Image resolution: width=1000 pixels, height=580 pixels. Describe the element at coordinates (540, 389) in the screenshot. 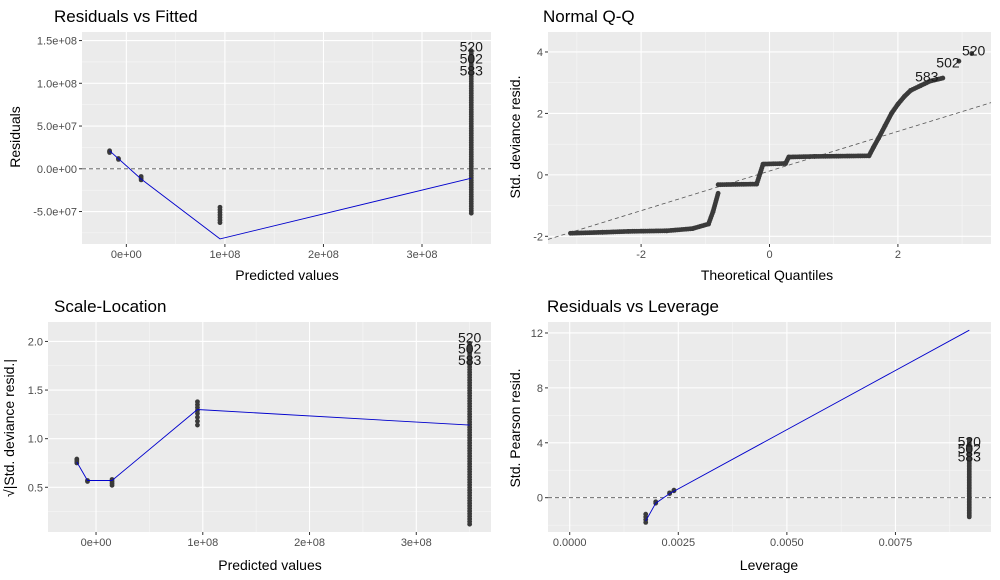

I see `y-tick-label: 8` at that location.